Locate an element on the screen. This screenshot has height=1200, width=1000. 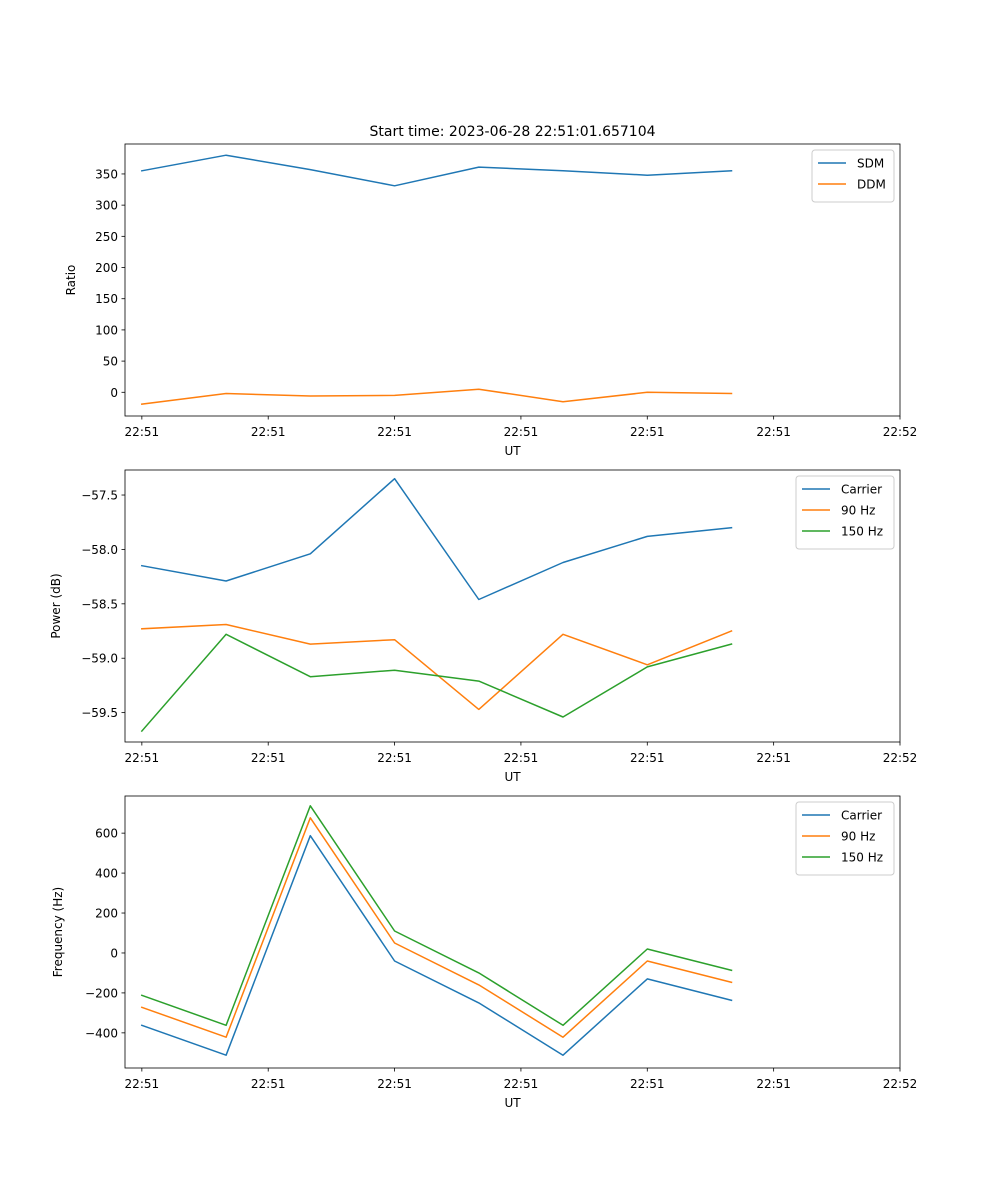
y-tick-label: 300 is located at coordinates (106, 206).